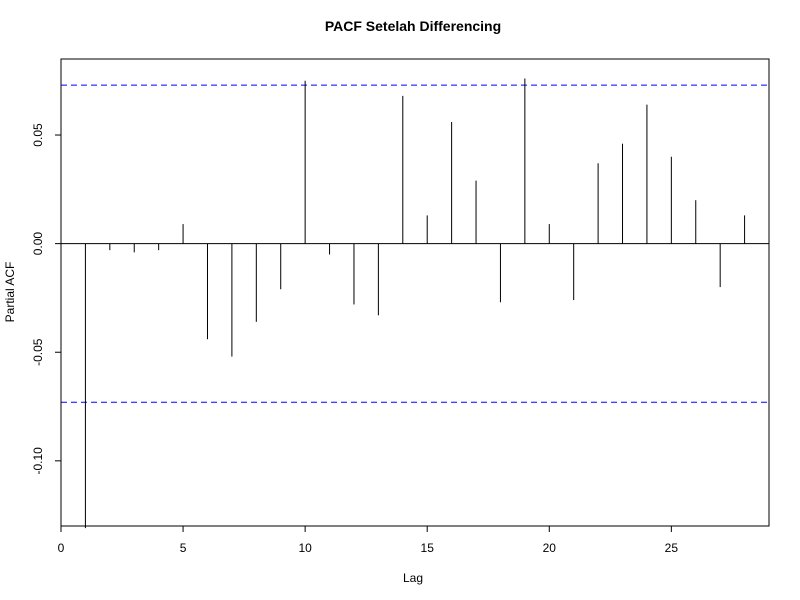 The height and width of the screenshot is (600, 800). What do you see at coordinates (428, 548) in the screenshot?
I see `x-tick-label: 15` at bounding box center [428, 548].